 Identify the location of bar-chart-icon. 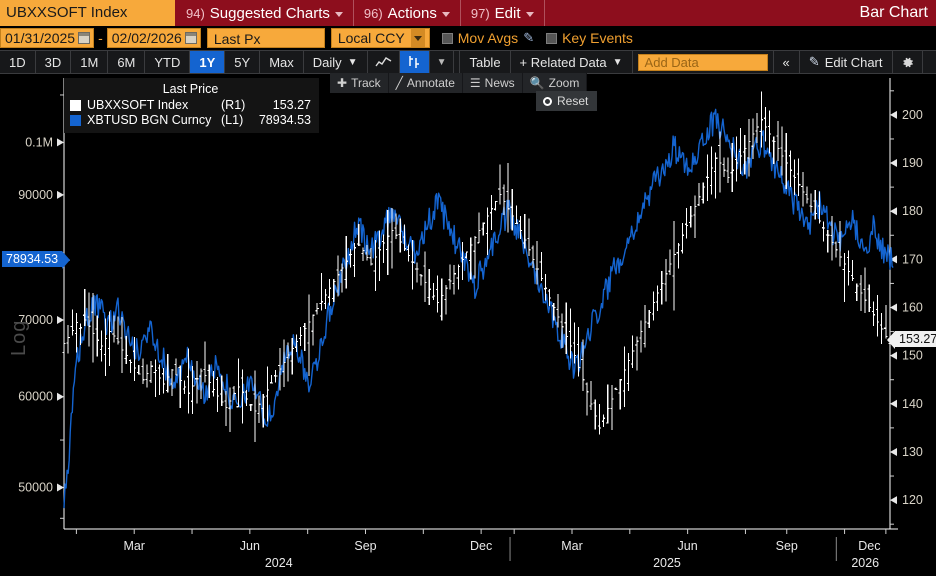
(414, 62).